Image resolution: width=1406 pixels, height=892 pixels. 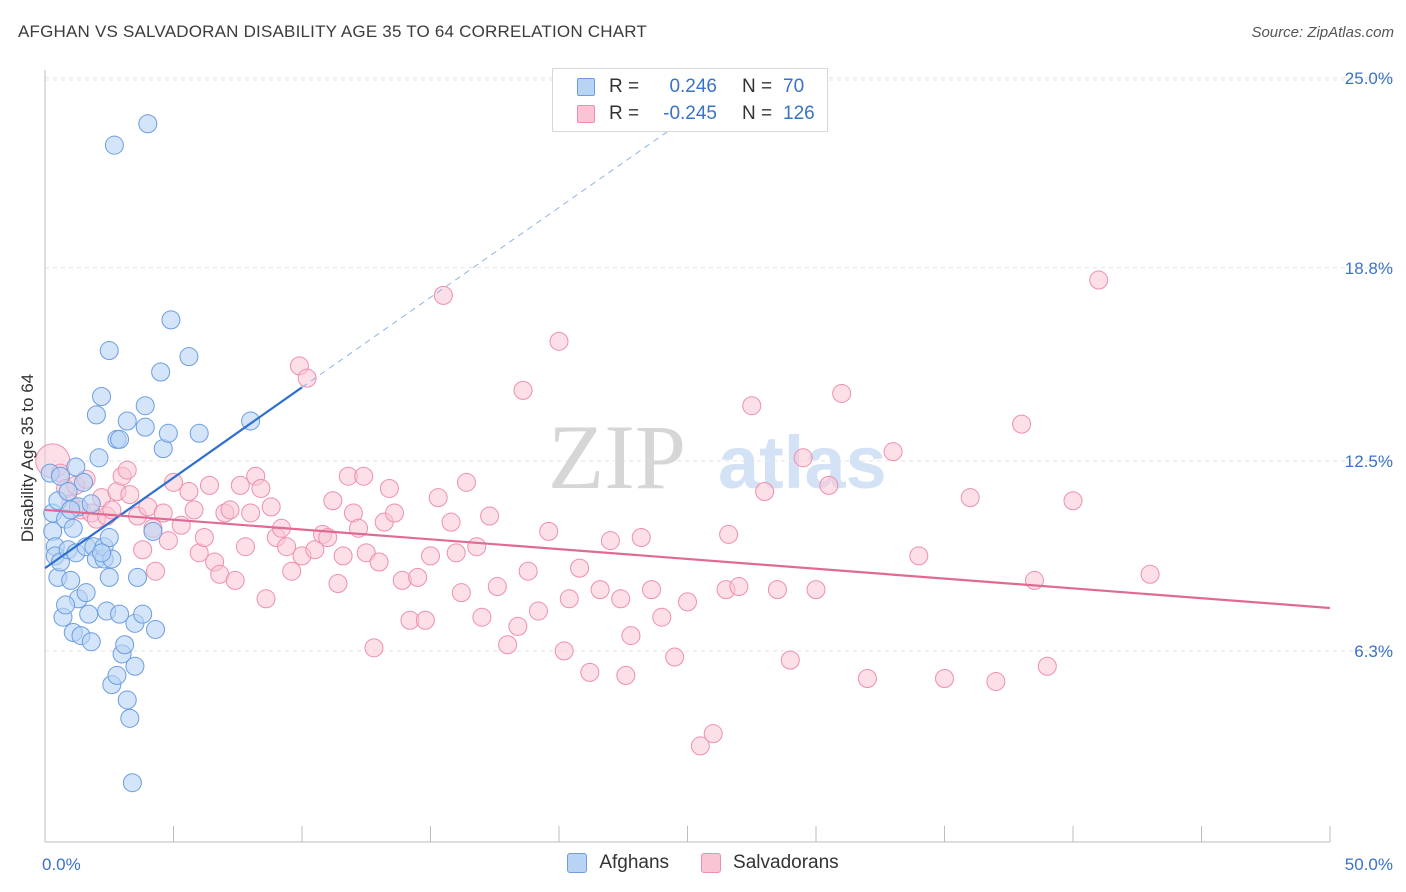 I want to click on legend-n-label: N =, so click(x=757, y=86).